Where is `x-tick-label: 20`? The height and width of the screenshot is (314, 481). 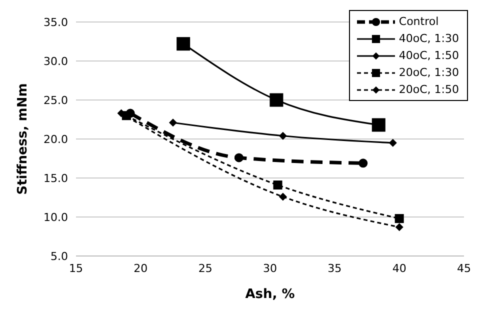 x-tick-label: 20 is located at coordinates (141, 268).